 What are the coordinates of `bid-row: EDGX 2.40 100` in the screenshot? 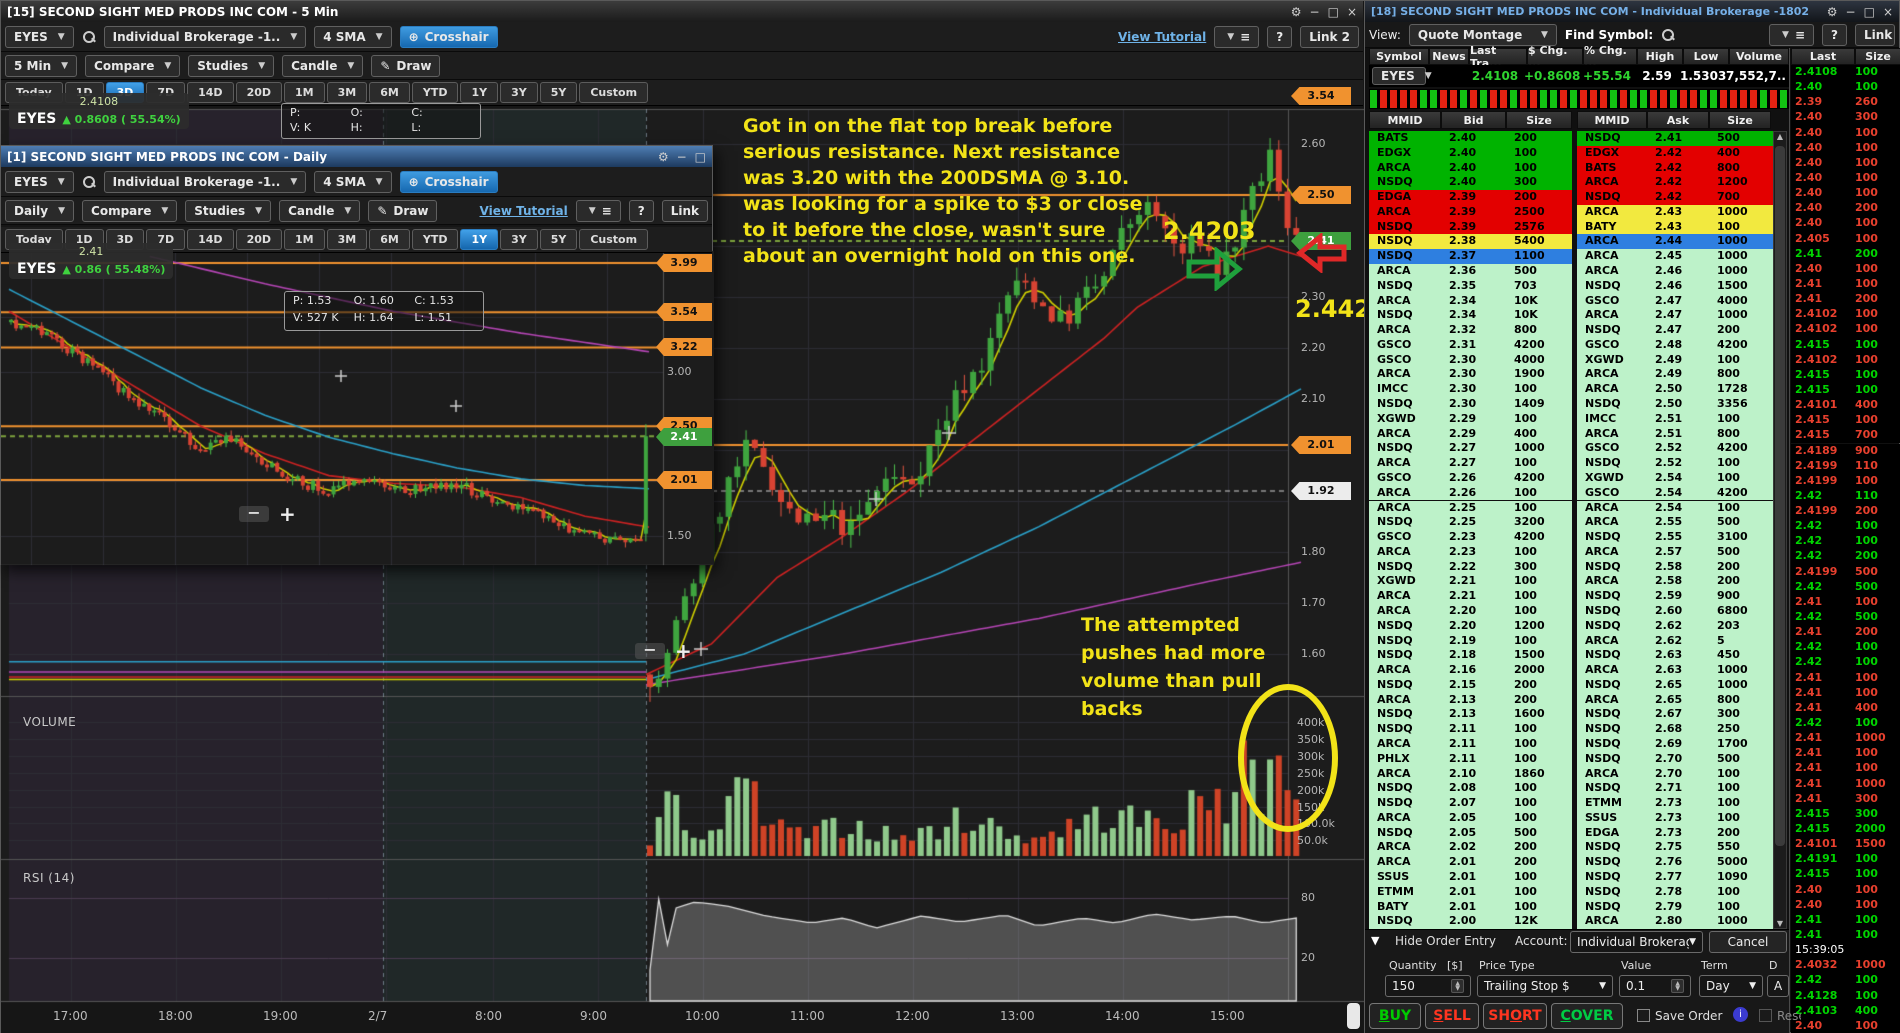 It's located at (1470, 153).